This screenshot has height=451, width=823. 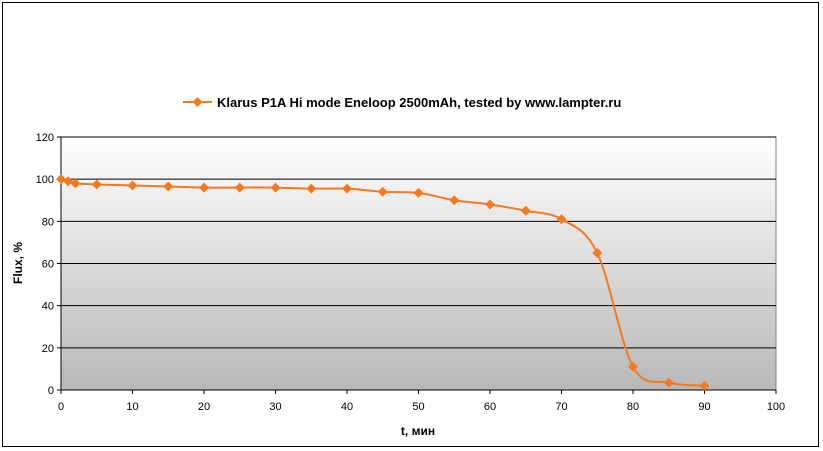 What do you see at coordinates (48, 222) in the screenshot?
I see `y-tick-label: 80` at bounding box center [48, 222].